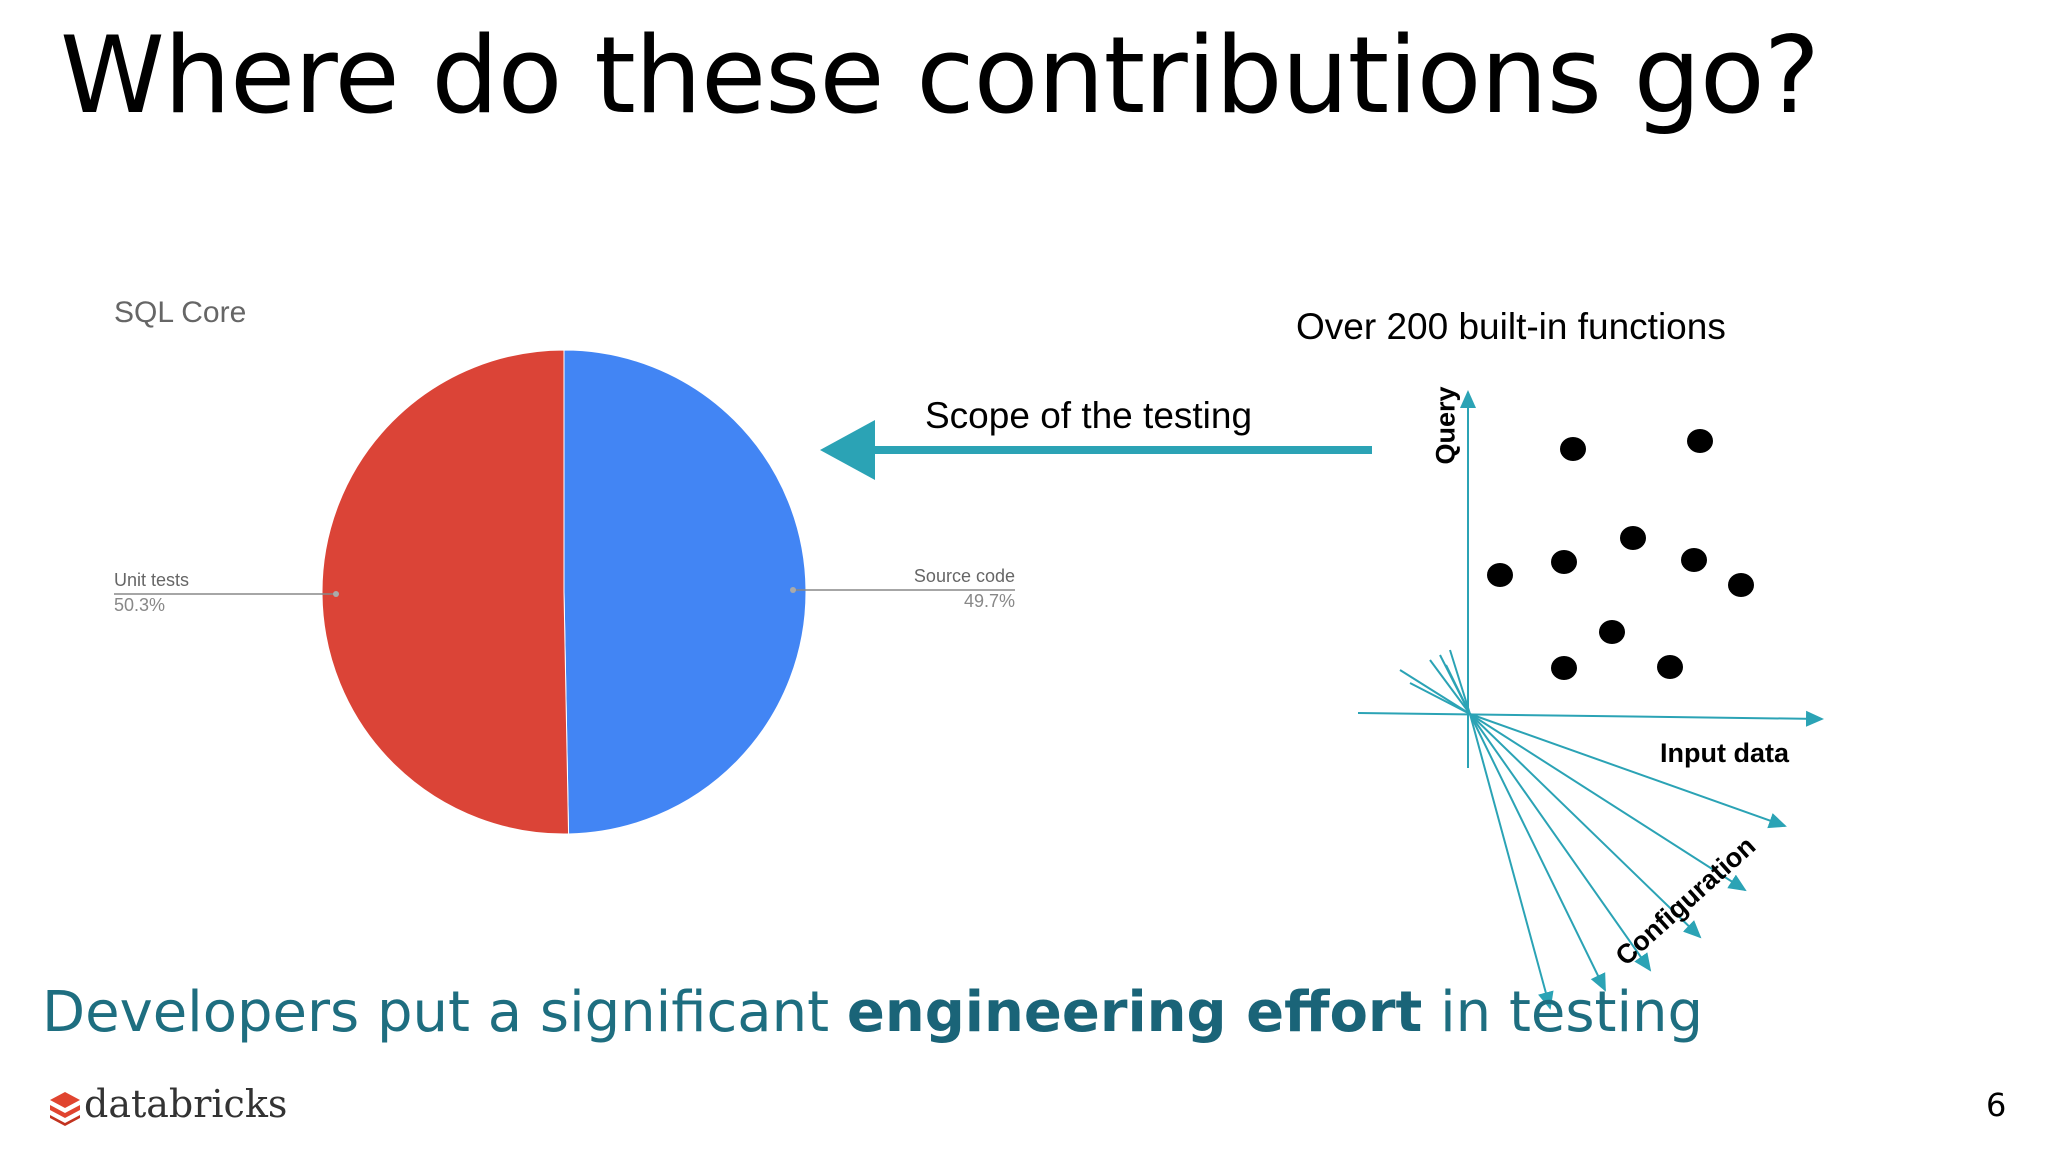  I want to click on configuration-lines, so click(1593, 829).